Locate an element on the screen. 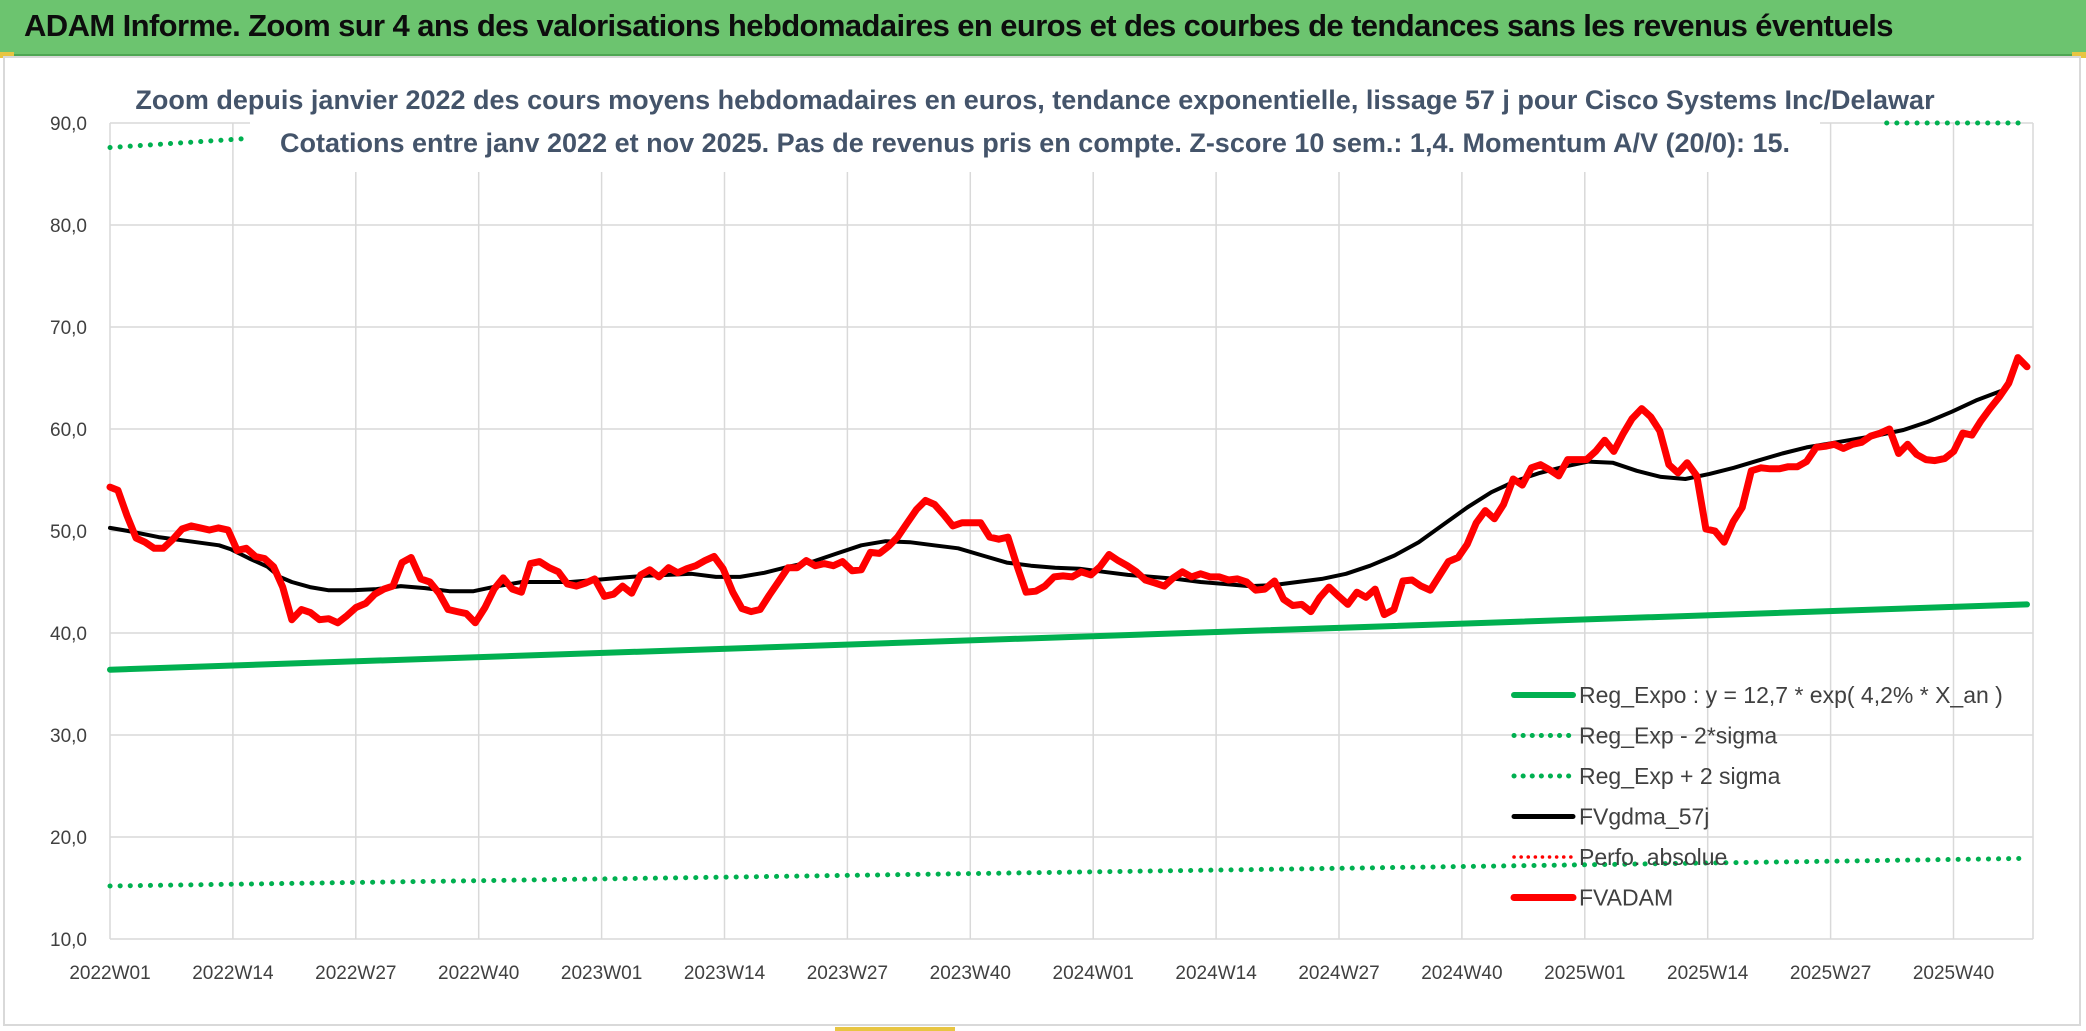 The image size is (2086, 1031). x-tick-label: 2025W01 is located at coordinates (1584, 973).